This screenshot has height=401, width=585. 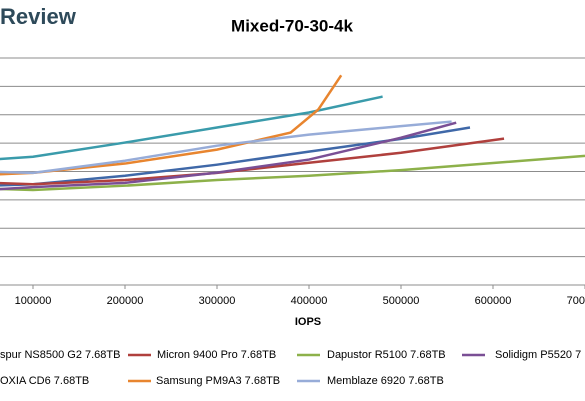 I want to click on x-tick-label: 600000, so click(x=493, y=301).